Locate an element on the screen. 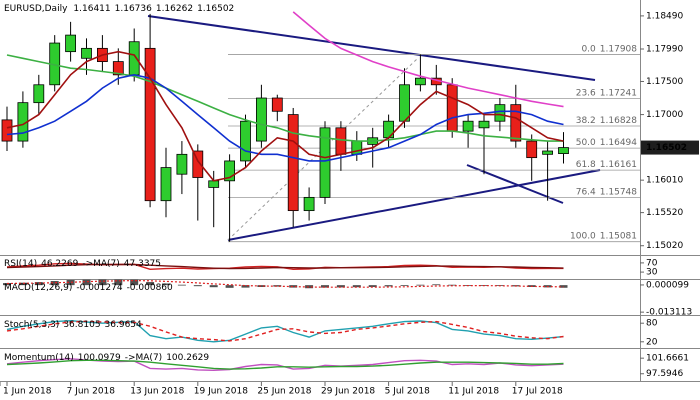 The width and height of the screenshot is (700, 400). indicator-value: 100.2629 is located at coordinates (187, 358).